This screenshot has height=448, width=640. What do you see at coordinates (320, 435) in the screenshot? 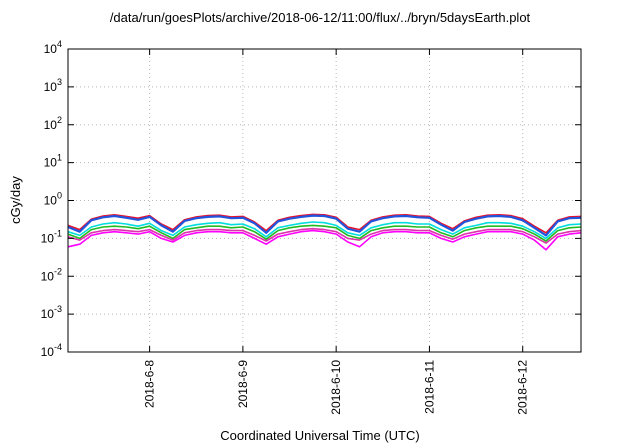
I see `x-axis-label: Coordinated Universal Time (UTC)` at bounding box center [320, 435].